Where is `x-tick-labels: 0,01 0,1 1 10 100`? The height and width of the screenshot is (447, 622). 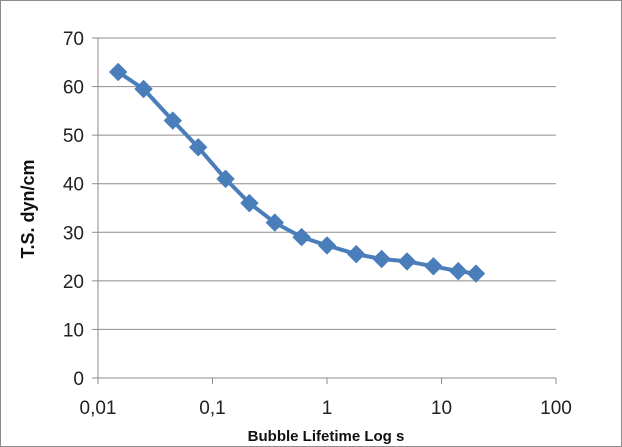
x-tick-labels: 0,01 0,1 1 10 100 is located at coordinates (326, 408).